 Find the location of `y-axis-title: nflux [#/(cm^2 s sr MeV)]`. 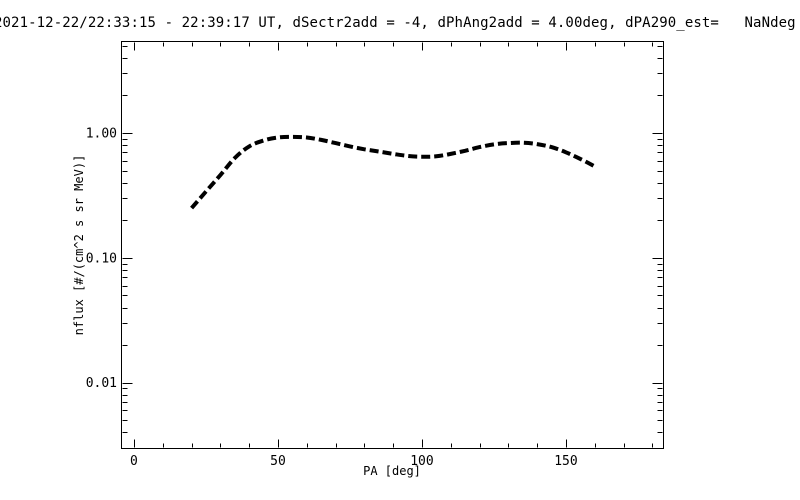

y-axis-title: nflux [#/(cm^2 s sr MeV)] is located at coordinates (79, 245).